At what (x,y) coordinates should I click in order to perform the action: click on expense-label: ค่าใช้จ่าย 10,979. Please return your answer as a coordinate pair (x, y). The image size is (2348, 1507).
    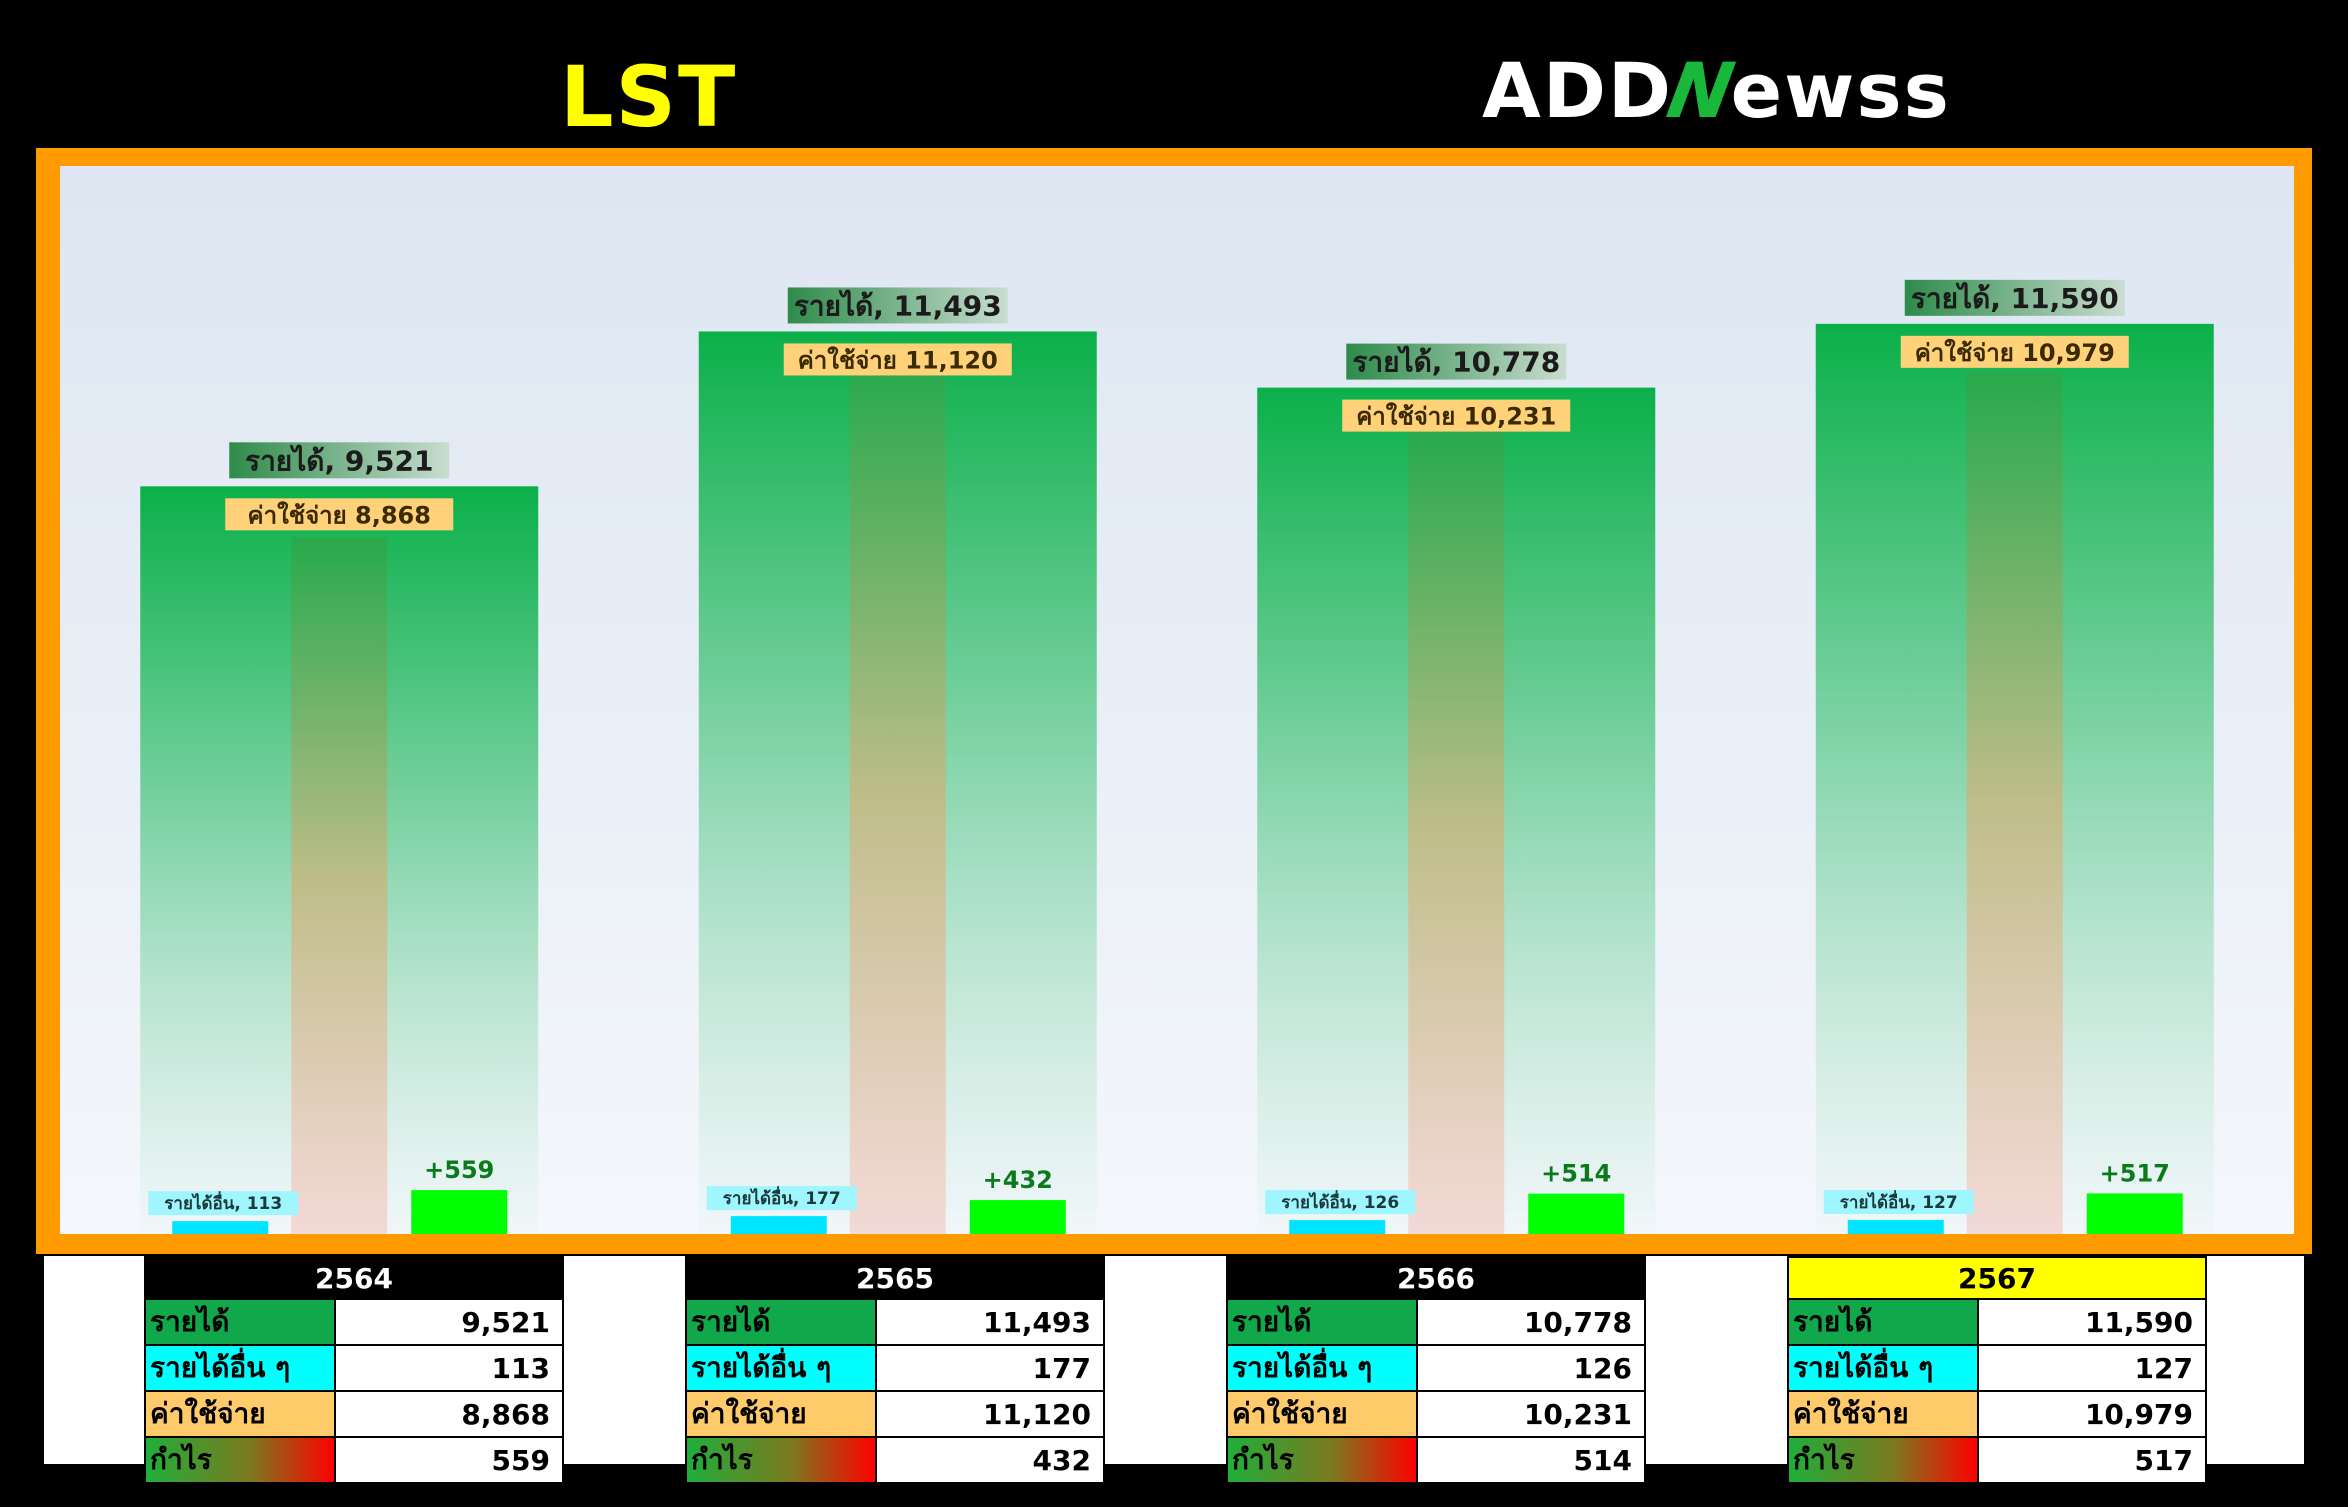
    Looking at the image, I should click on (2015, 352).